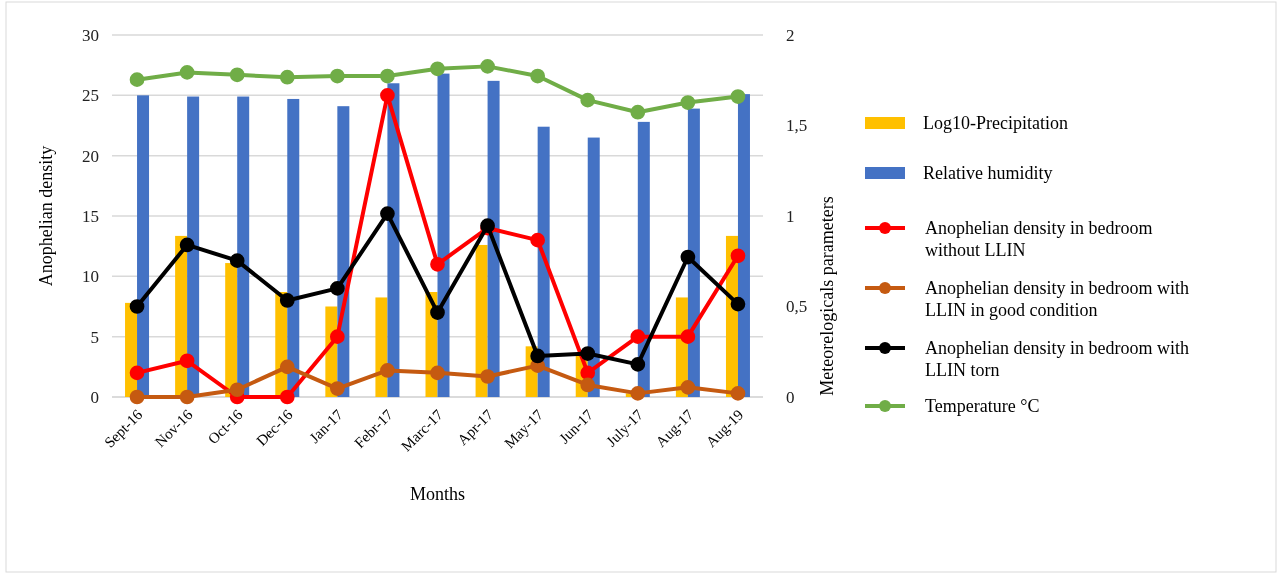  What do you see at coordinates (797, 307) in the screenshot?
I see `y2-tick-label: 0,5` at bounding box center [797, 307].